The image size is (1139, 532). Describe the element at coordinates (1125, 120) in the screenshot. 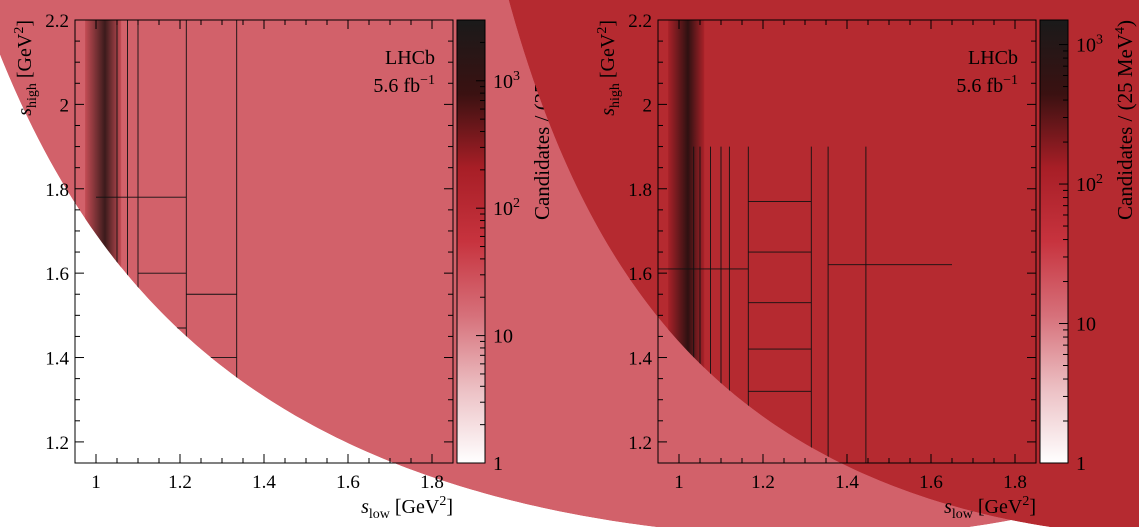

I see `colorbar-title: Candidates / (25 MeV4)` at that location.